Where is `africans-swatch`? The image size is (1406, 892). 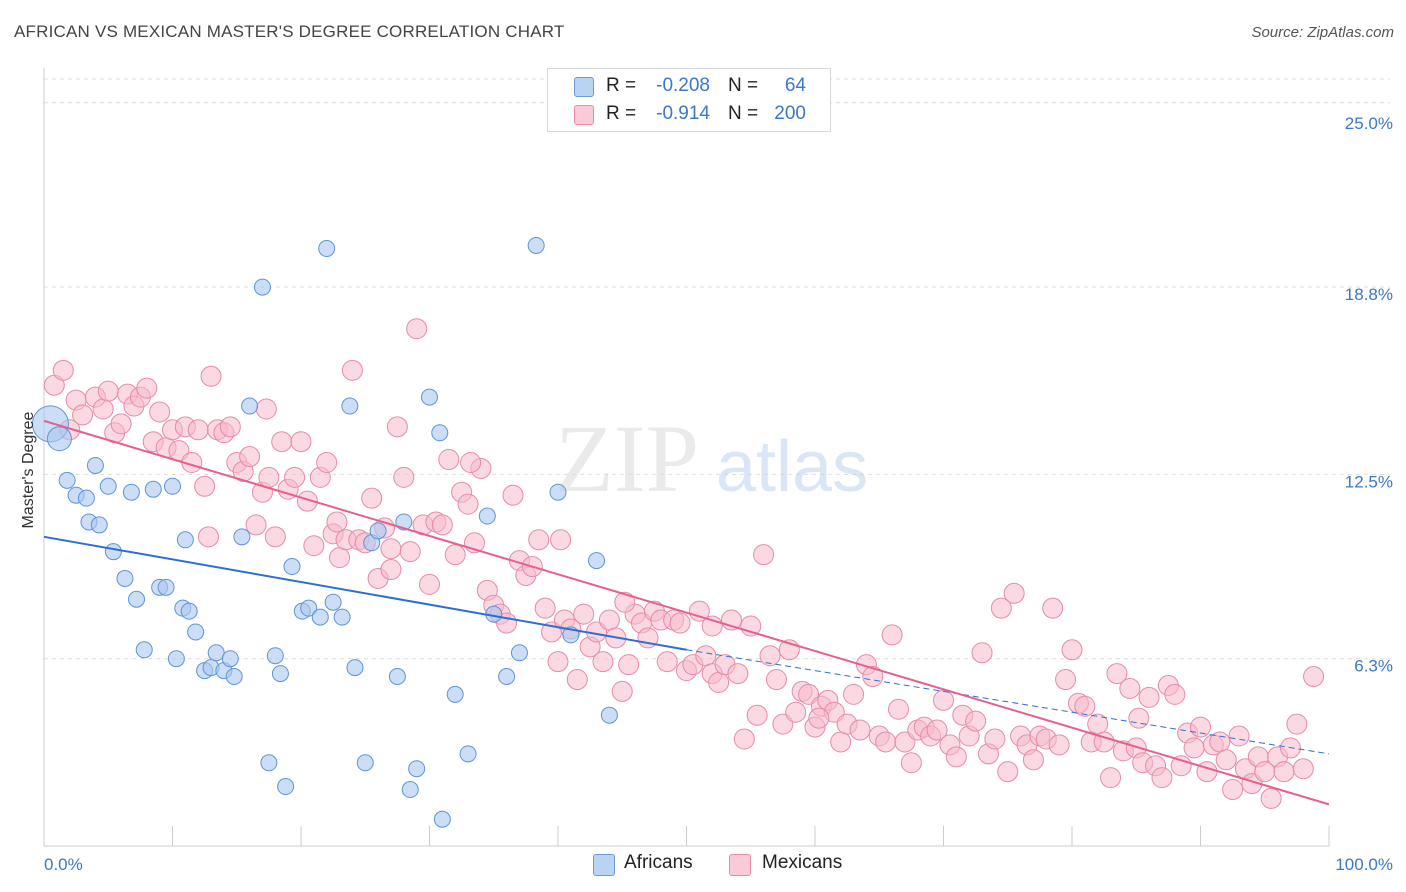 africans-swatch is located at coordinates (584, 87).